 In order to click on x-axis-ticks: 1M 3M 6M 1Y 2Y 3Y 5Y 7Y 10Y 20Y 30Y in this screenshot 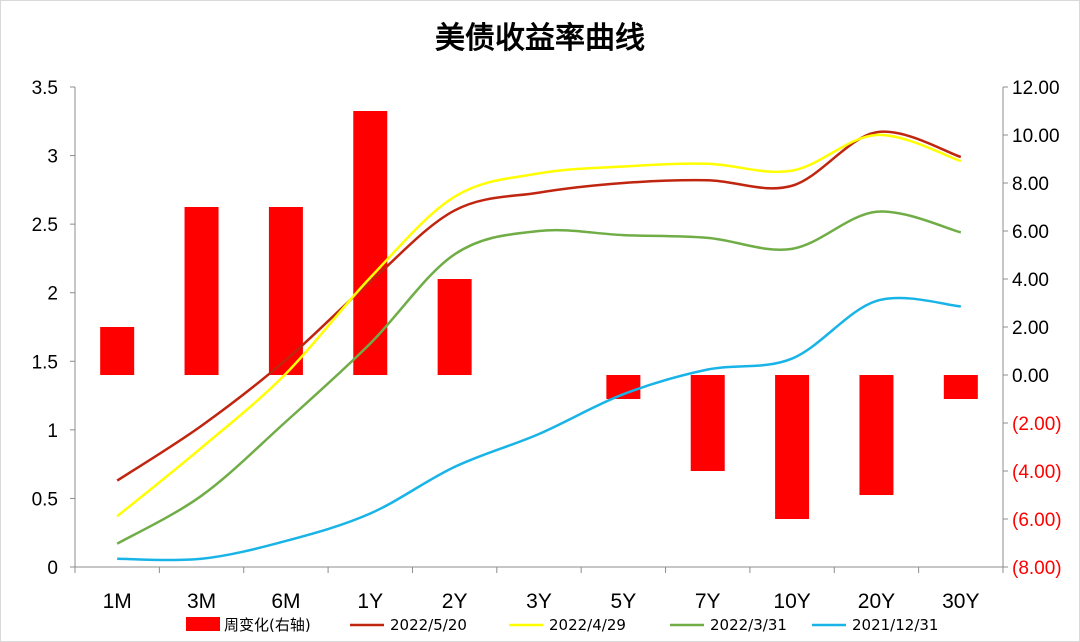, I will do `click(541, 601)`.